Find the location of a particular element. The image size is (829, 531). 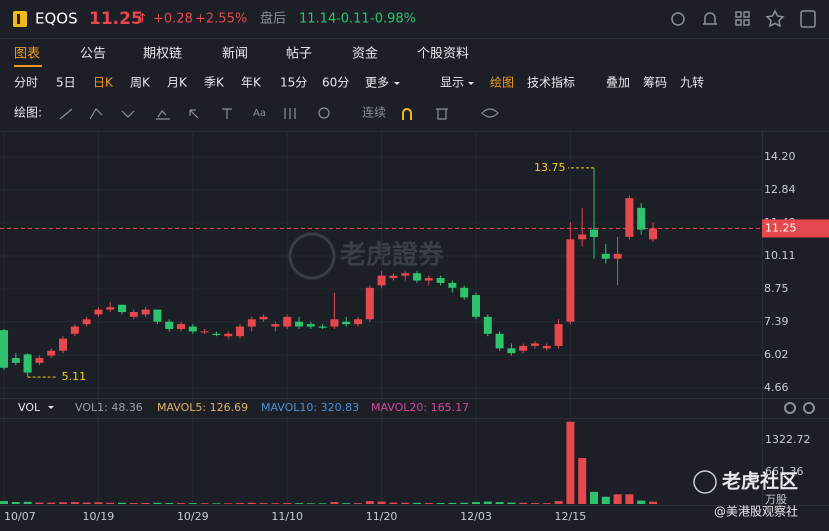

zoom-tool is located at coordinates (324, 113).